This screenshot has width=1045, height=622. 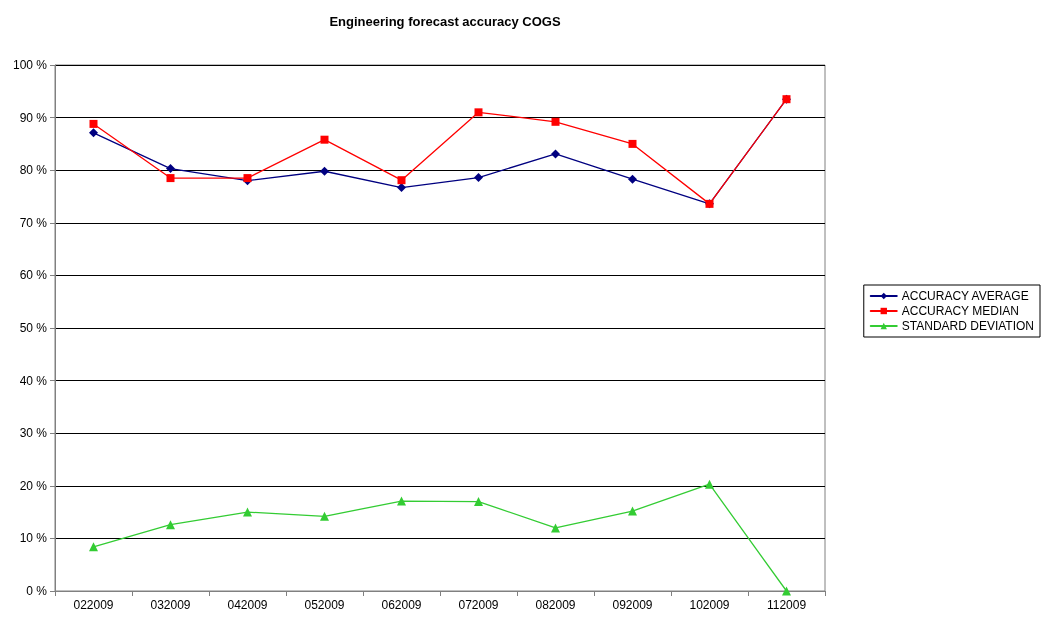 I want to click on x-tick-label: 112009, so click(x=786, y=605).